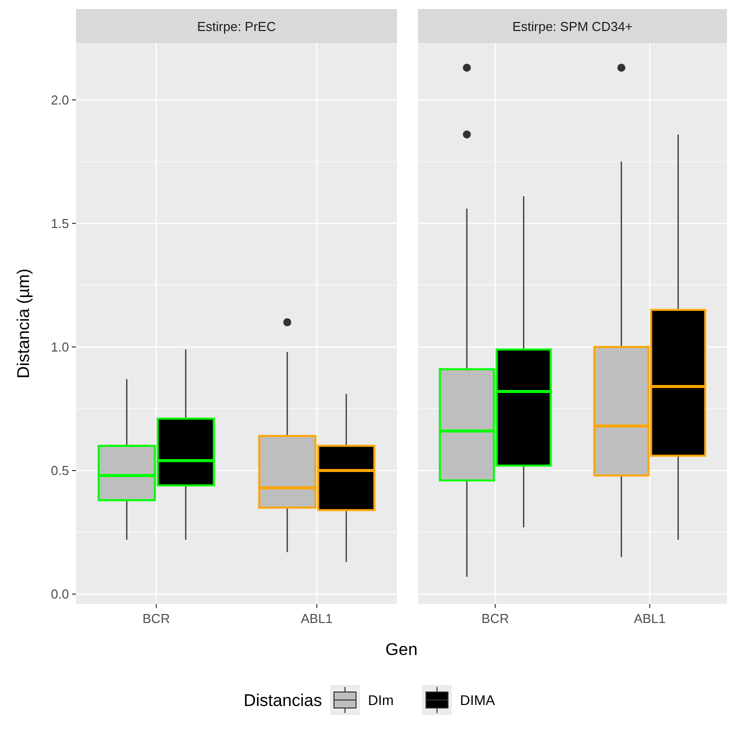  What do you see at coordinates (478, 700) in the screenshot?
I see `legend-label: DIMA` at bounding box center [478, 700].